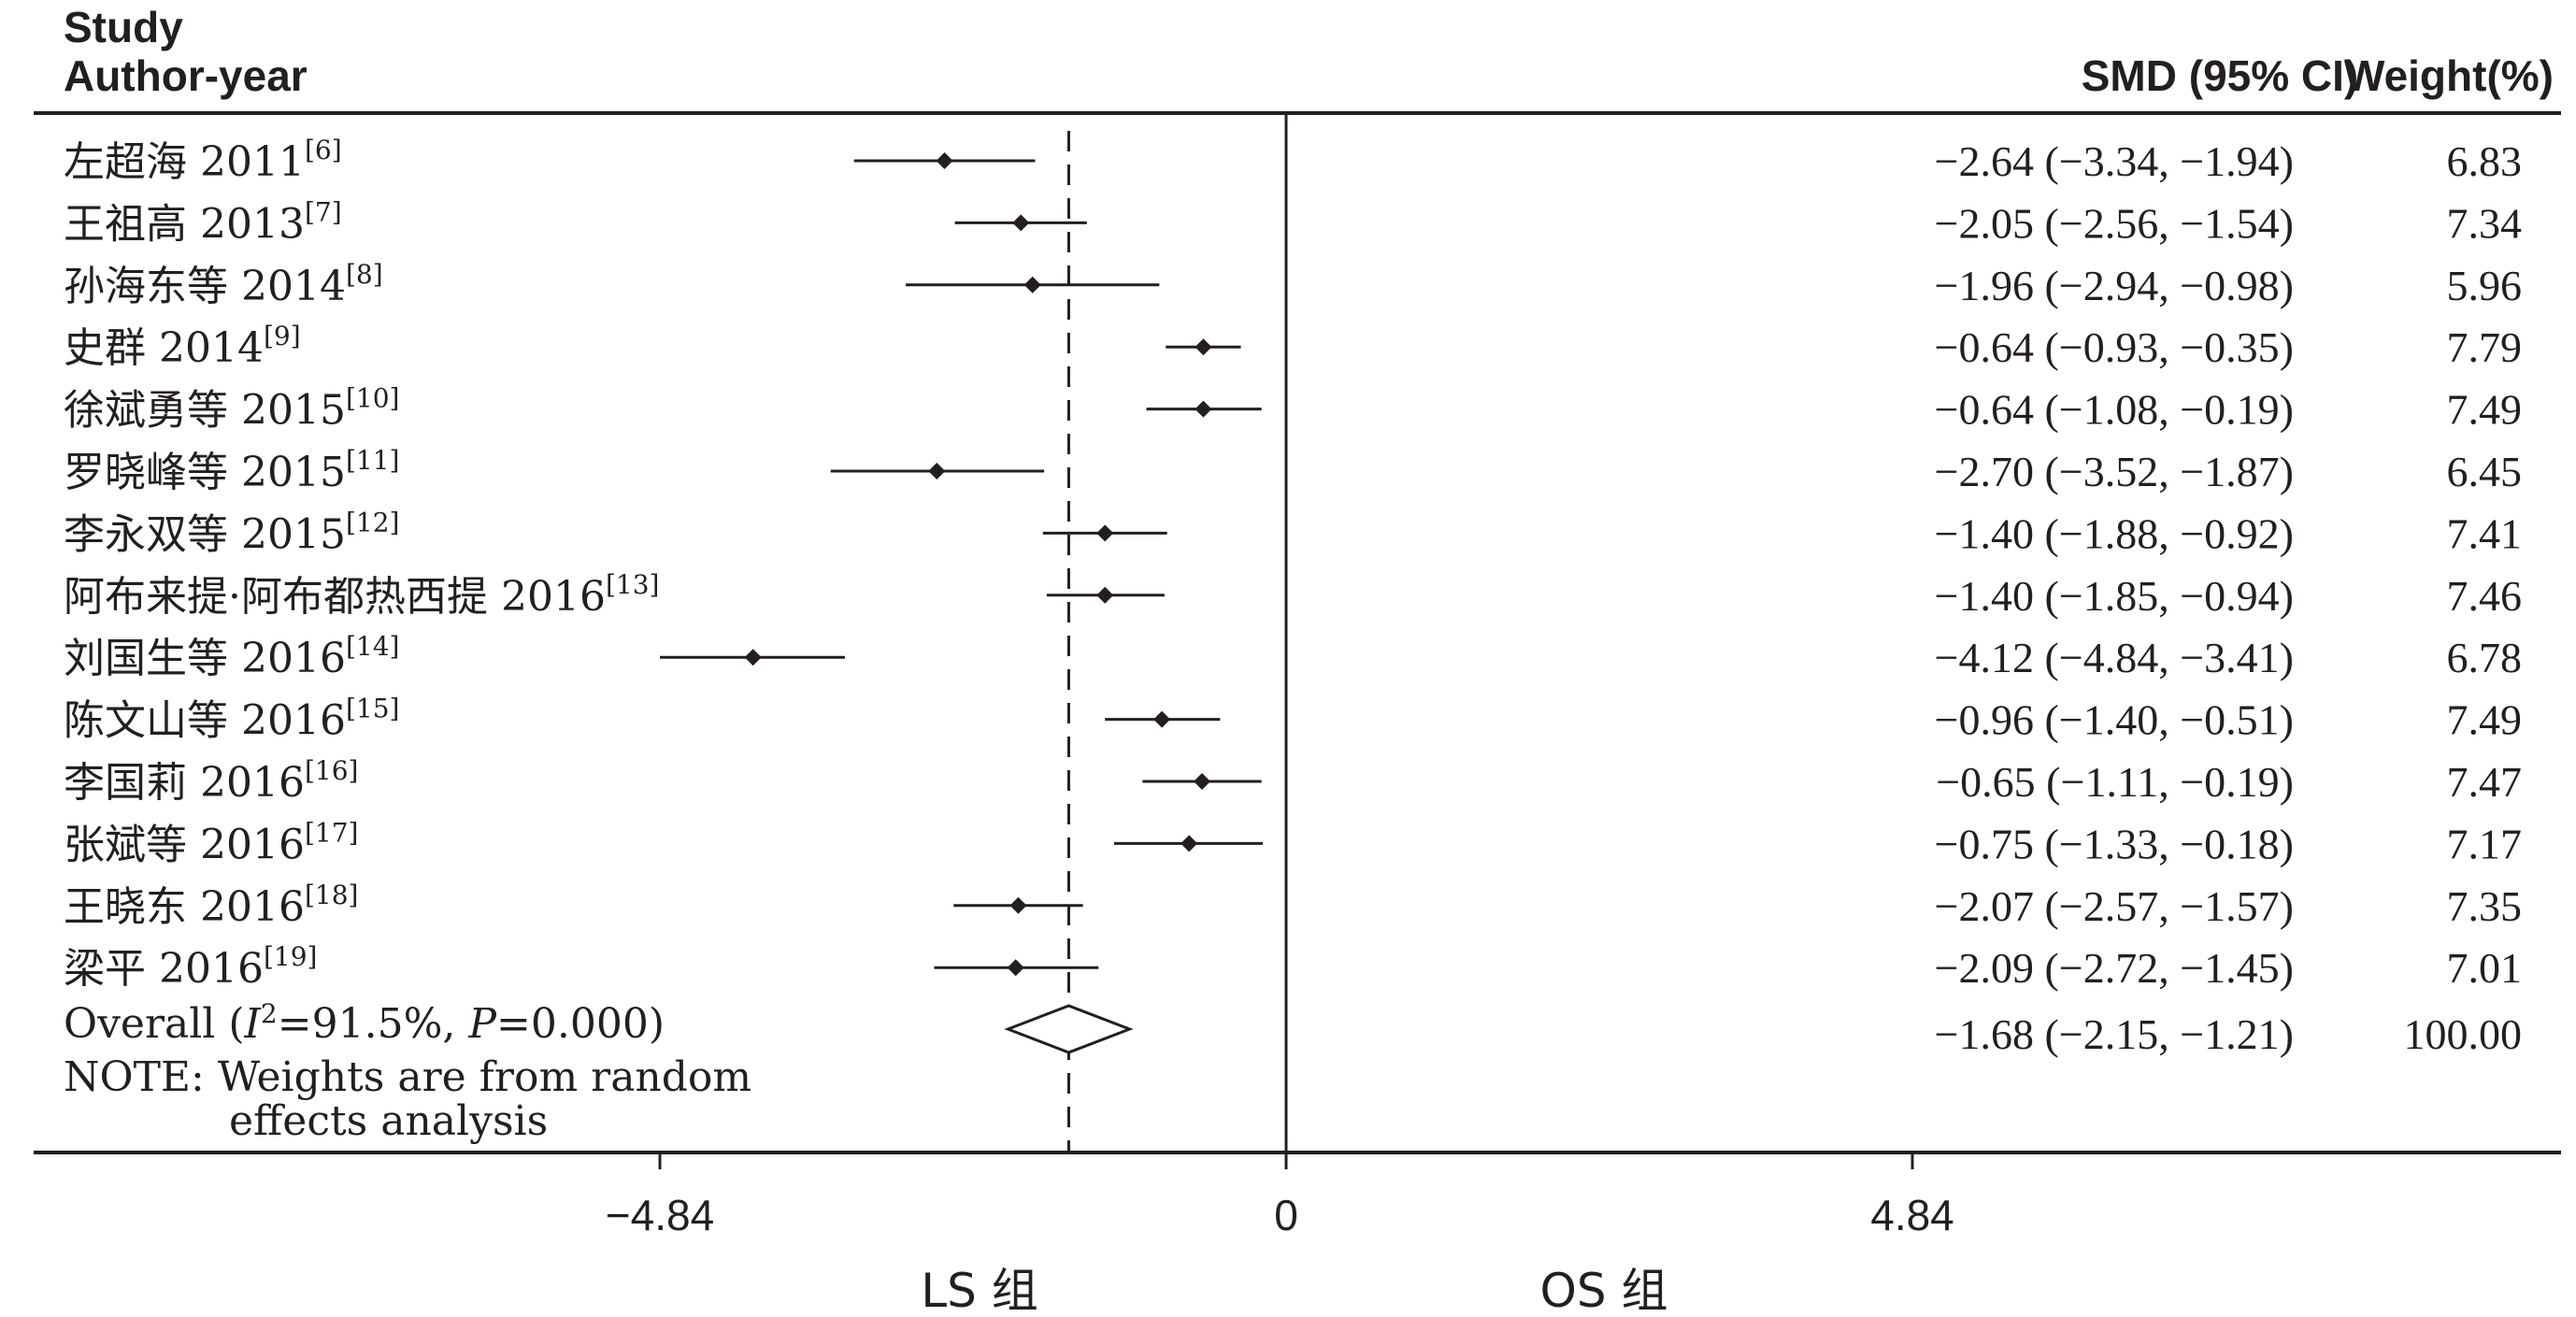 This screenshot has height=1317, width=2576. Describe the element at coordinates (1286, 1215) in the screenshot. I see `x-tick-label: 0` at that location.